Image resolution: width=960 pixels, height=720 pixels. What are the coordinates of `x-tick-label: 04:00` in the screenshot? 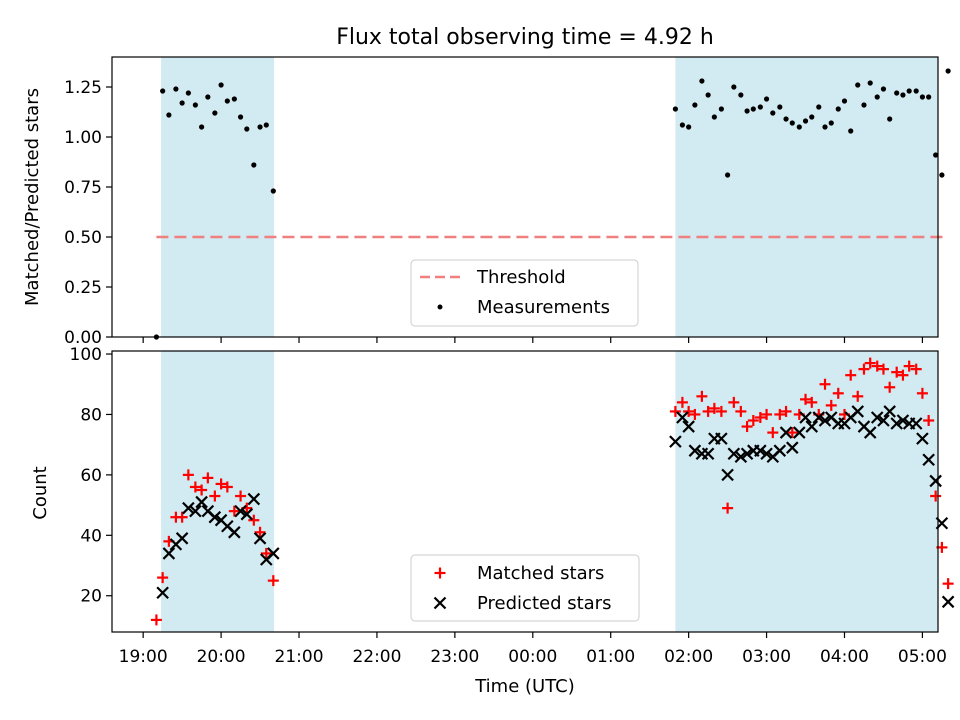 It's located at (844, 657).